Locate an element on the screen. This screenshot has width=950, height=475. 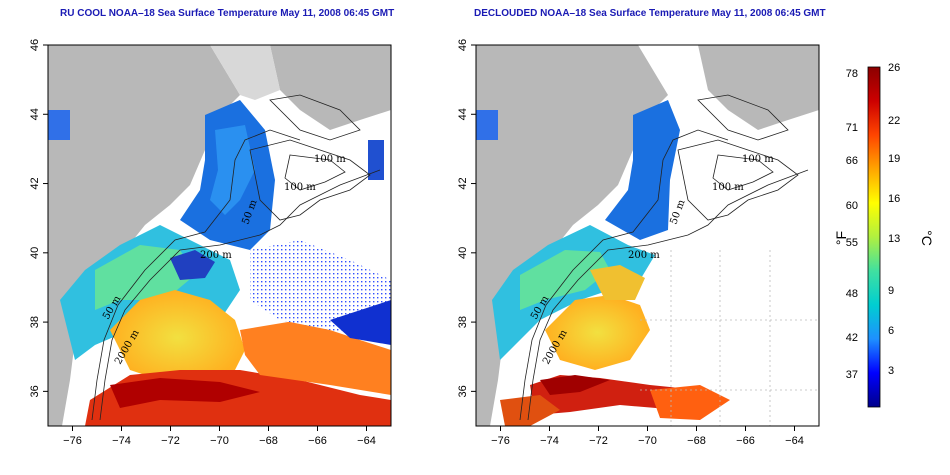
celsius-tick-label: 3 is located at coordinates (891, 371).